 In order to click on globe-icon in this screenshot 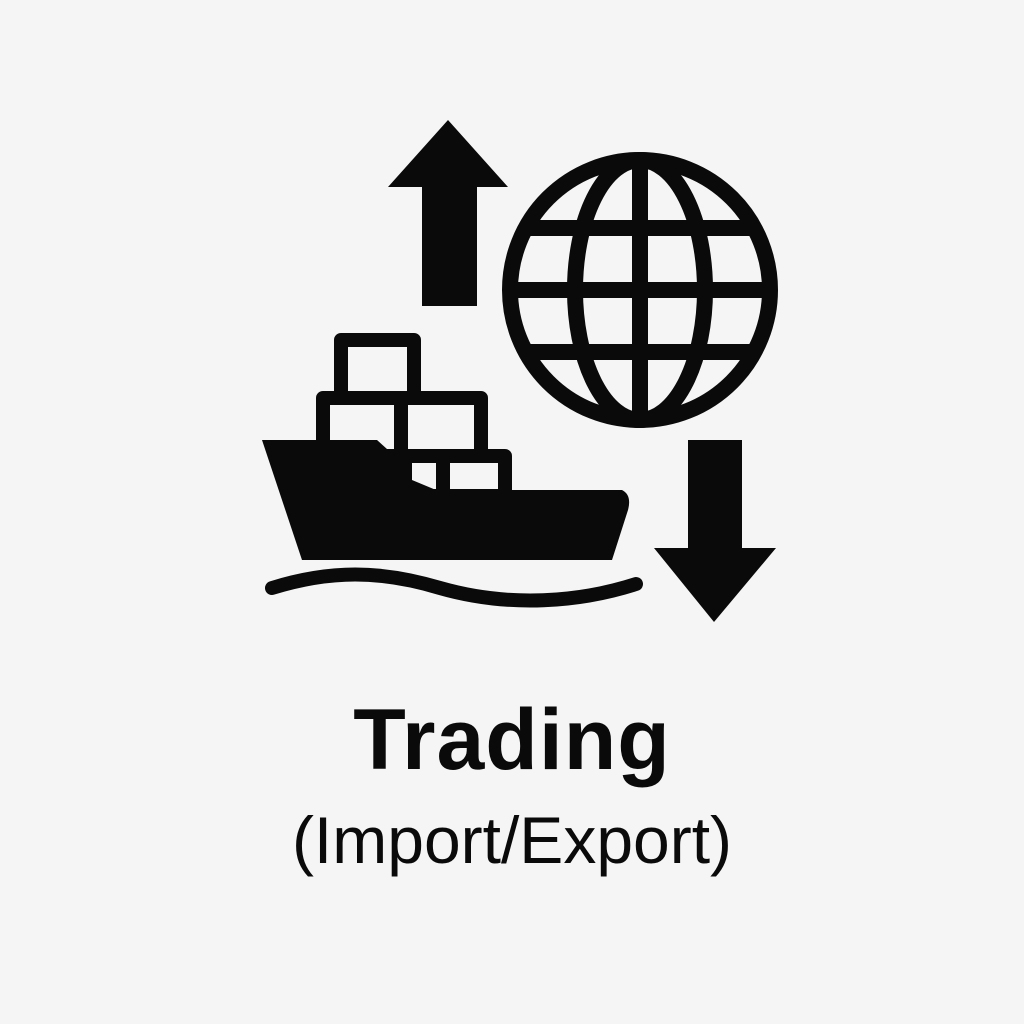, I will do `click(640, 290)`.